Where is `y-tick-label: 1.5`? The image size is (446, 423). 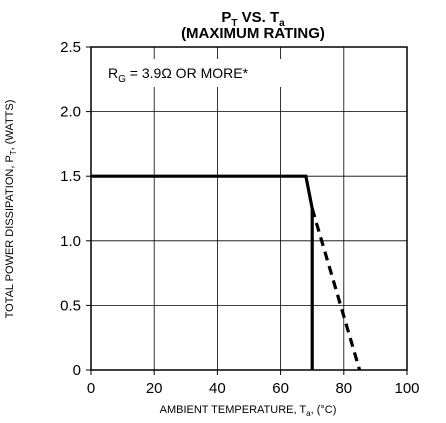
y-tick-label: 1.5 is located at coordinates (70, 176).